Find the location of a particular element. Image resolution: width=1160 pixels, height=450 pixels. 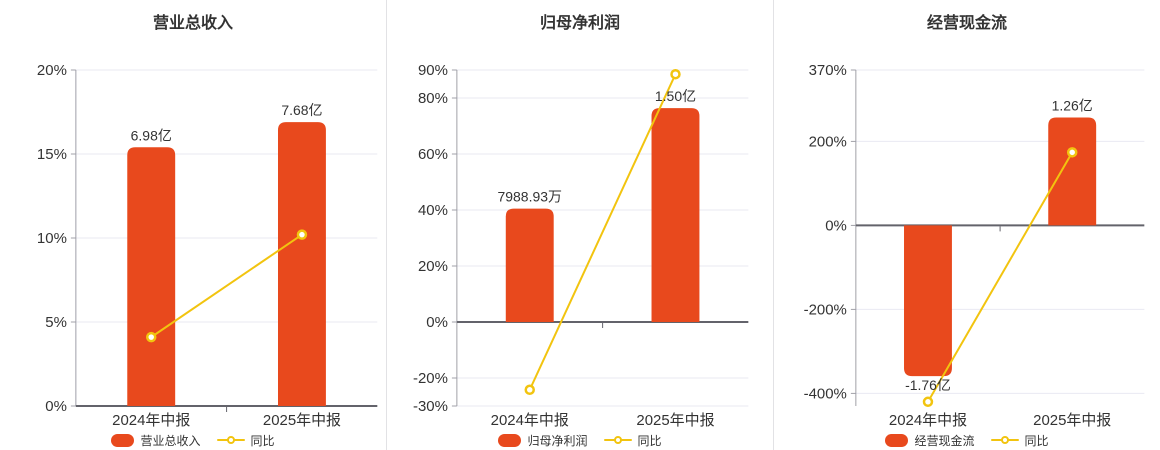

chart-title-net-profit: 归母净利润 is located at coordinates (579, 23).